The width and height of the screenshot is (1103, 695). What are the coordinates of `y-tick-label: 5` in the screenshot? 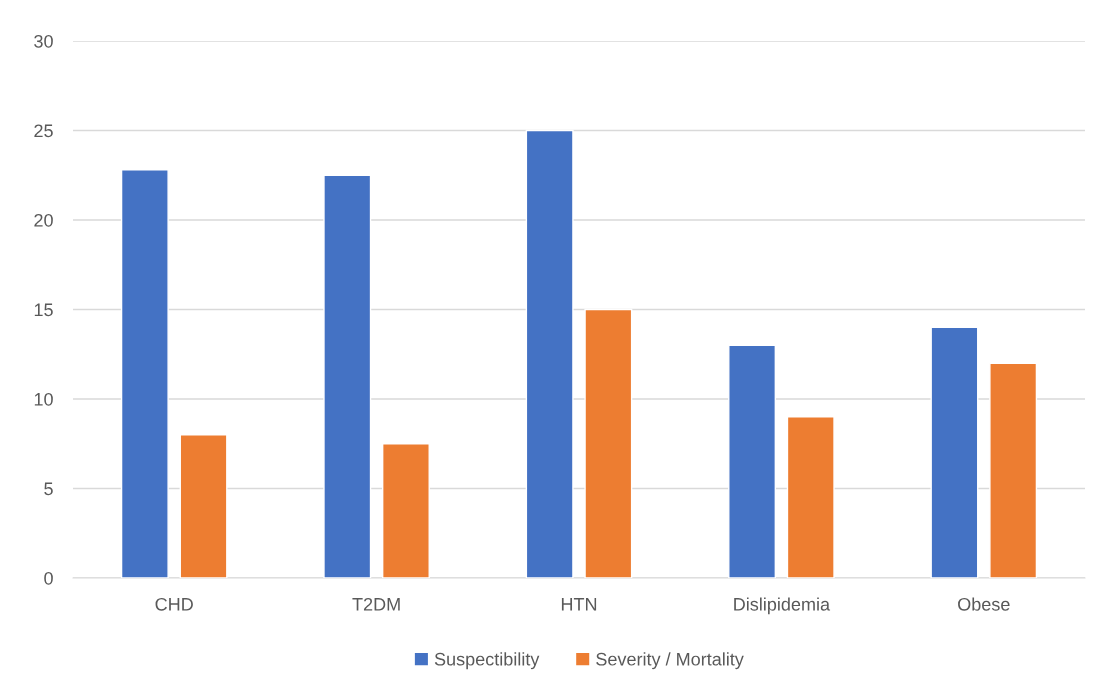 It's located at (48, 489).